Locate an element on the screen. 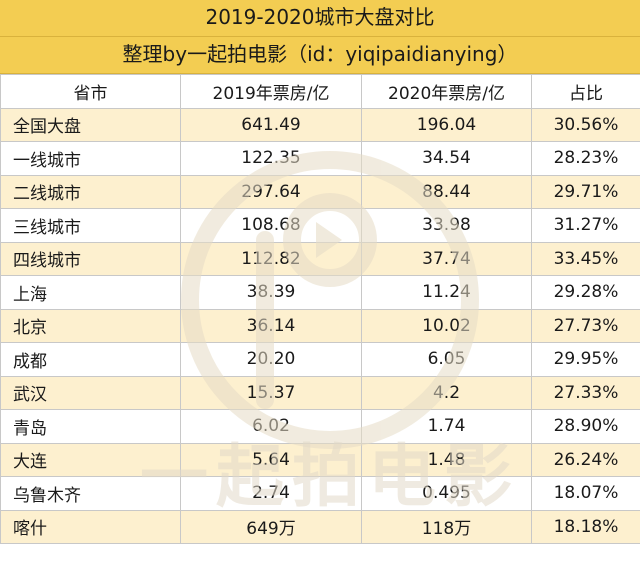  cell-2019-box-office: 2.74 is located at coordinates (271, 493).